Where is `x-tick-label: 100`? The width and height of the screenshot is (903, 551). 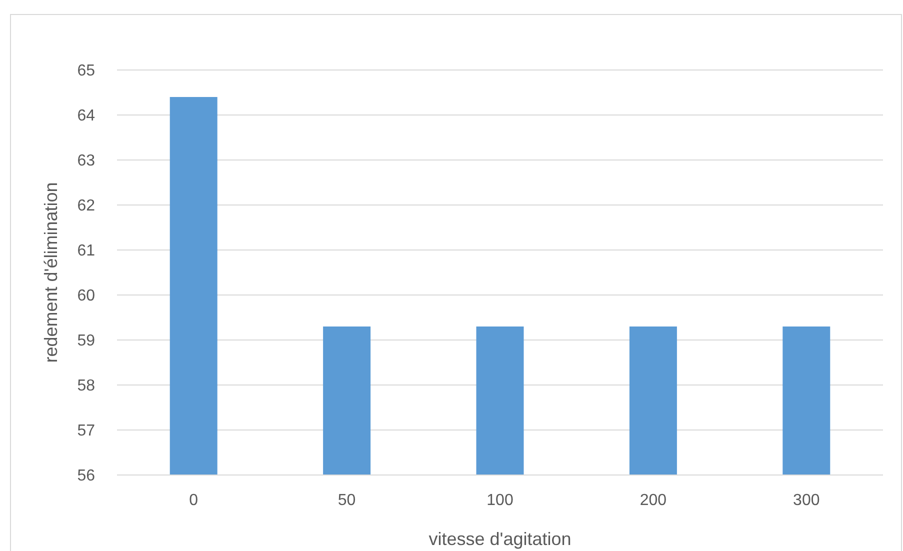
x-tick-label: 100 is located at coordinates (500, 500).